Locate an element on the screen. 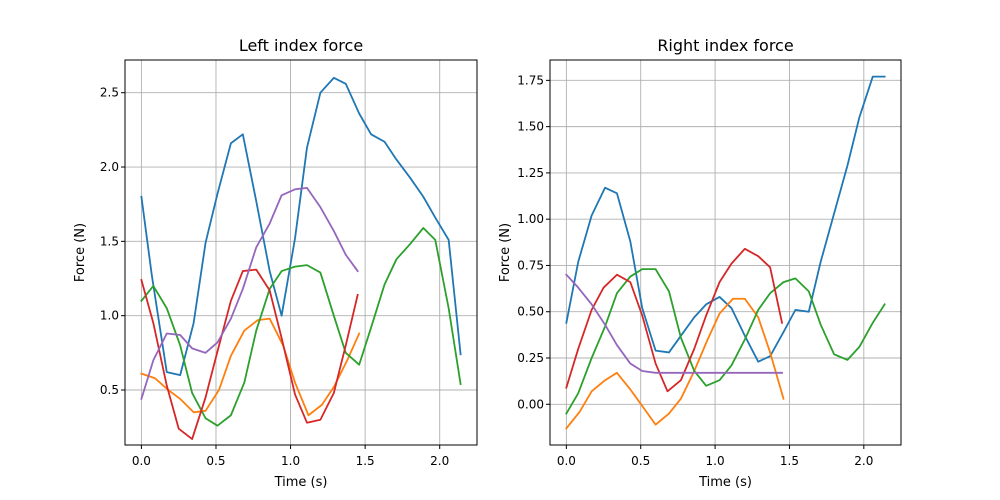  y-tick-label: 1.5 is located at coordinates (109, 241).